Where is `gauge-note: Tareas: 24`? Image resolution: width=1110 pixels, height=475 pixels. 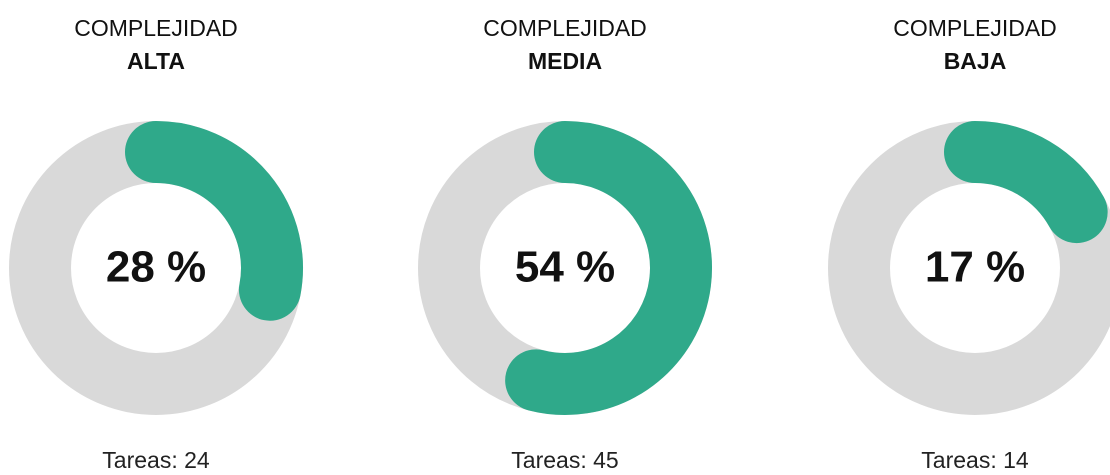
gauge-note: Tareas: 24 is located at coordinates (156, 460).